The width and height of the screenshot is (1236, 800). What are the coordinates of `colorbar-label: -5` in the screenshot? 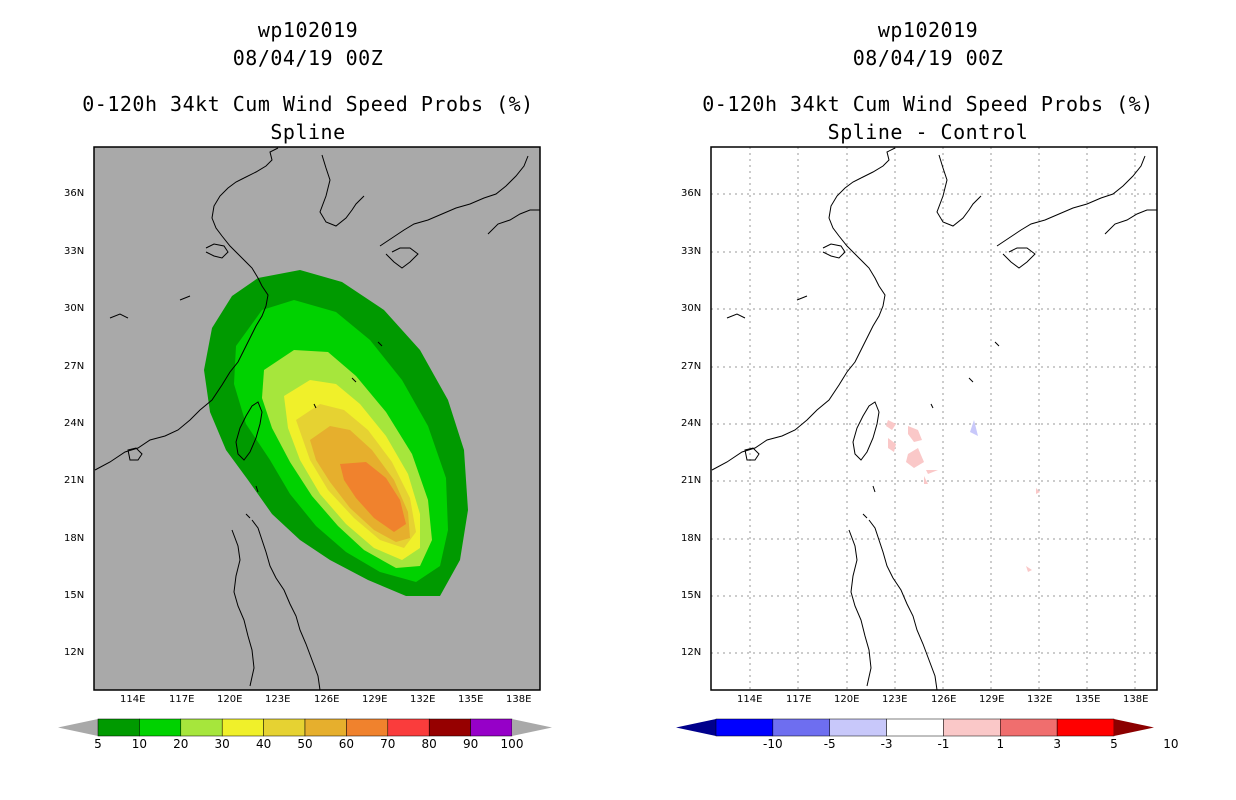 It's located at (829, 744).